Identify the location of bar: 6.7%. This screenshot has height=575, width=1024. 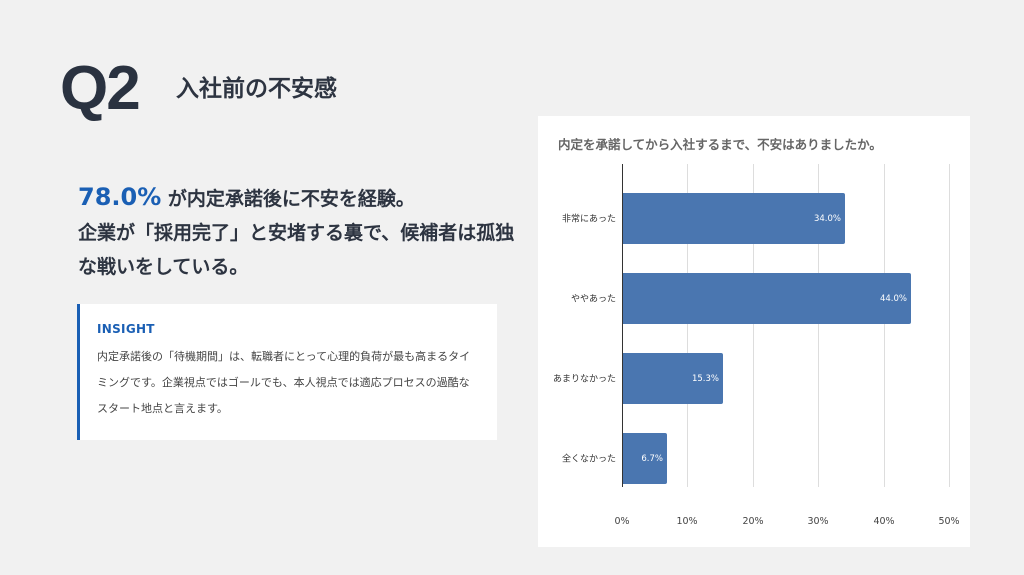
(645, 458).